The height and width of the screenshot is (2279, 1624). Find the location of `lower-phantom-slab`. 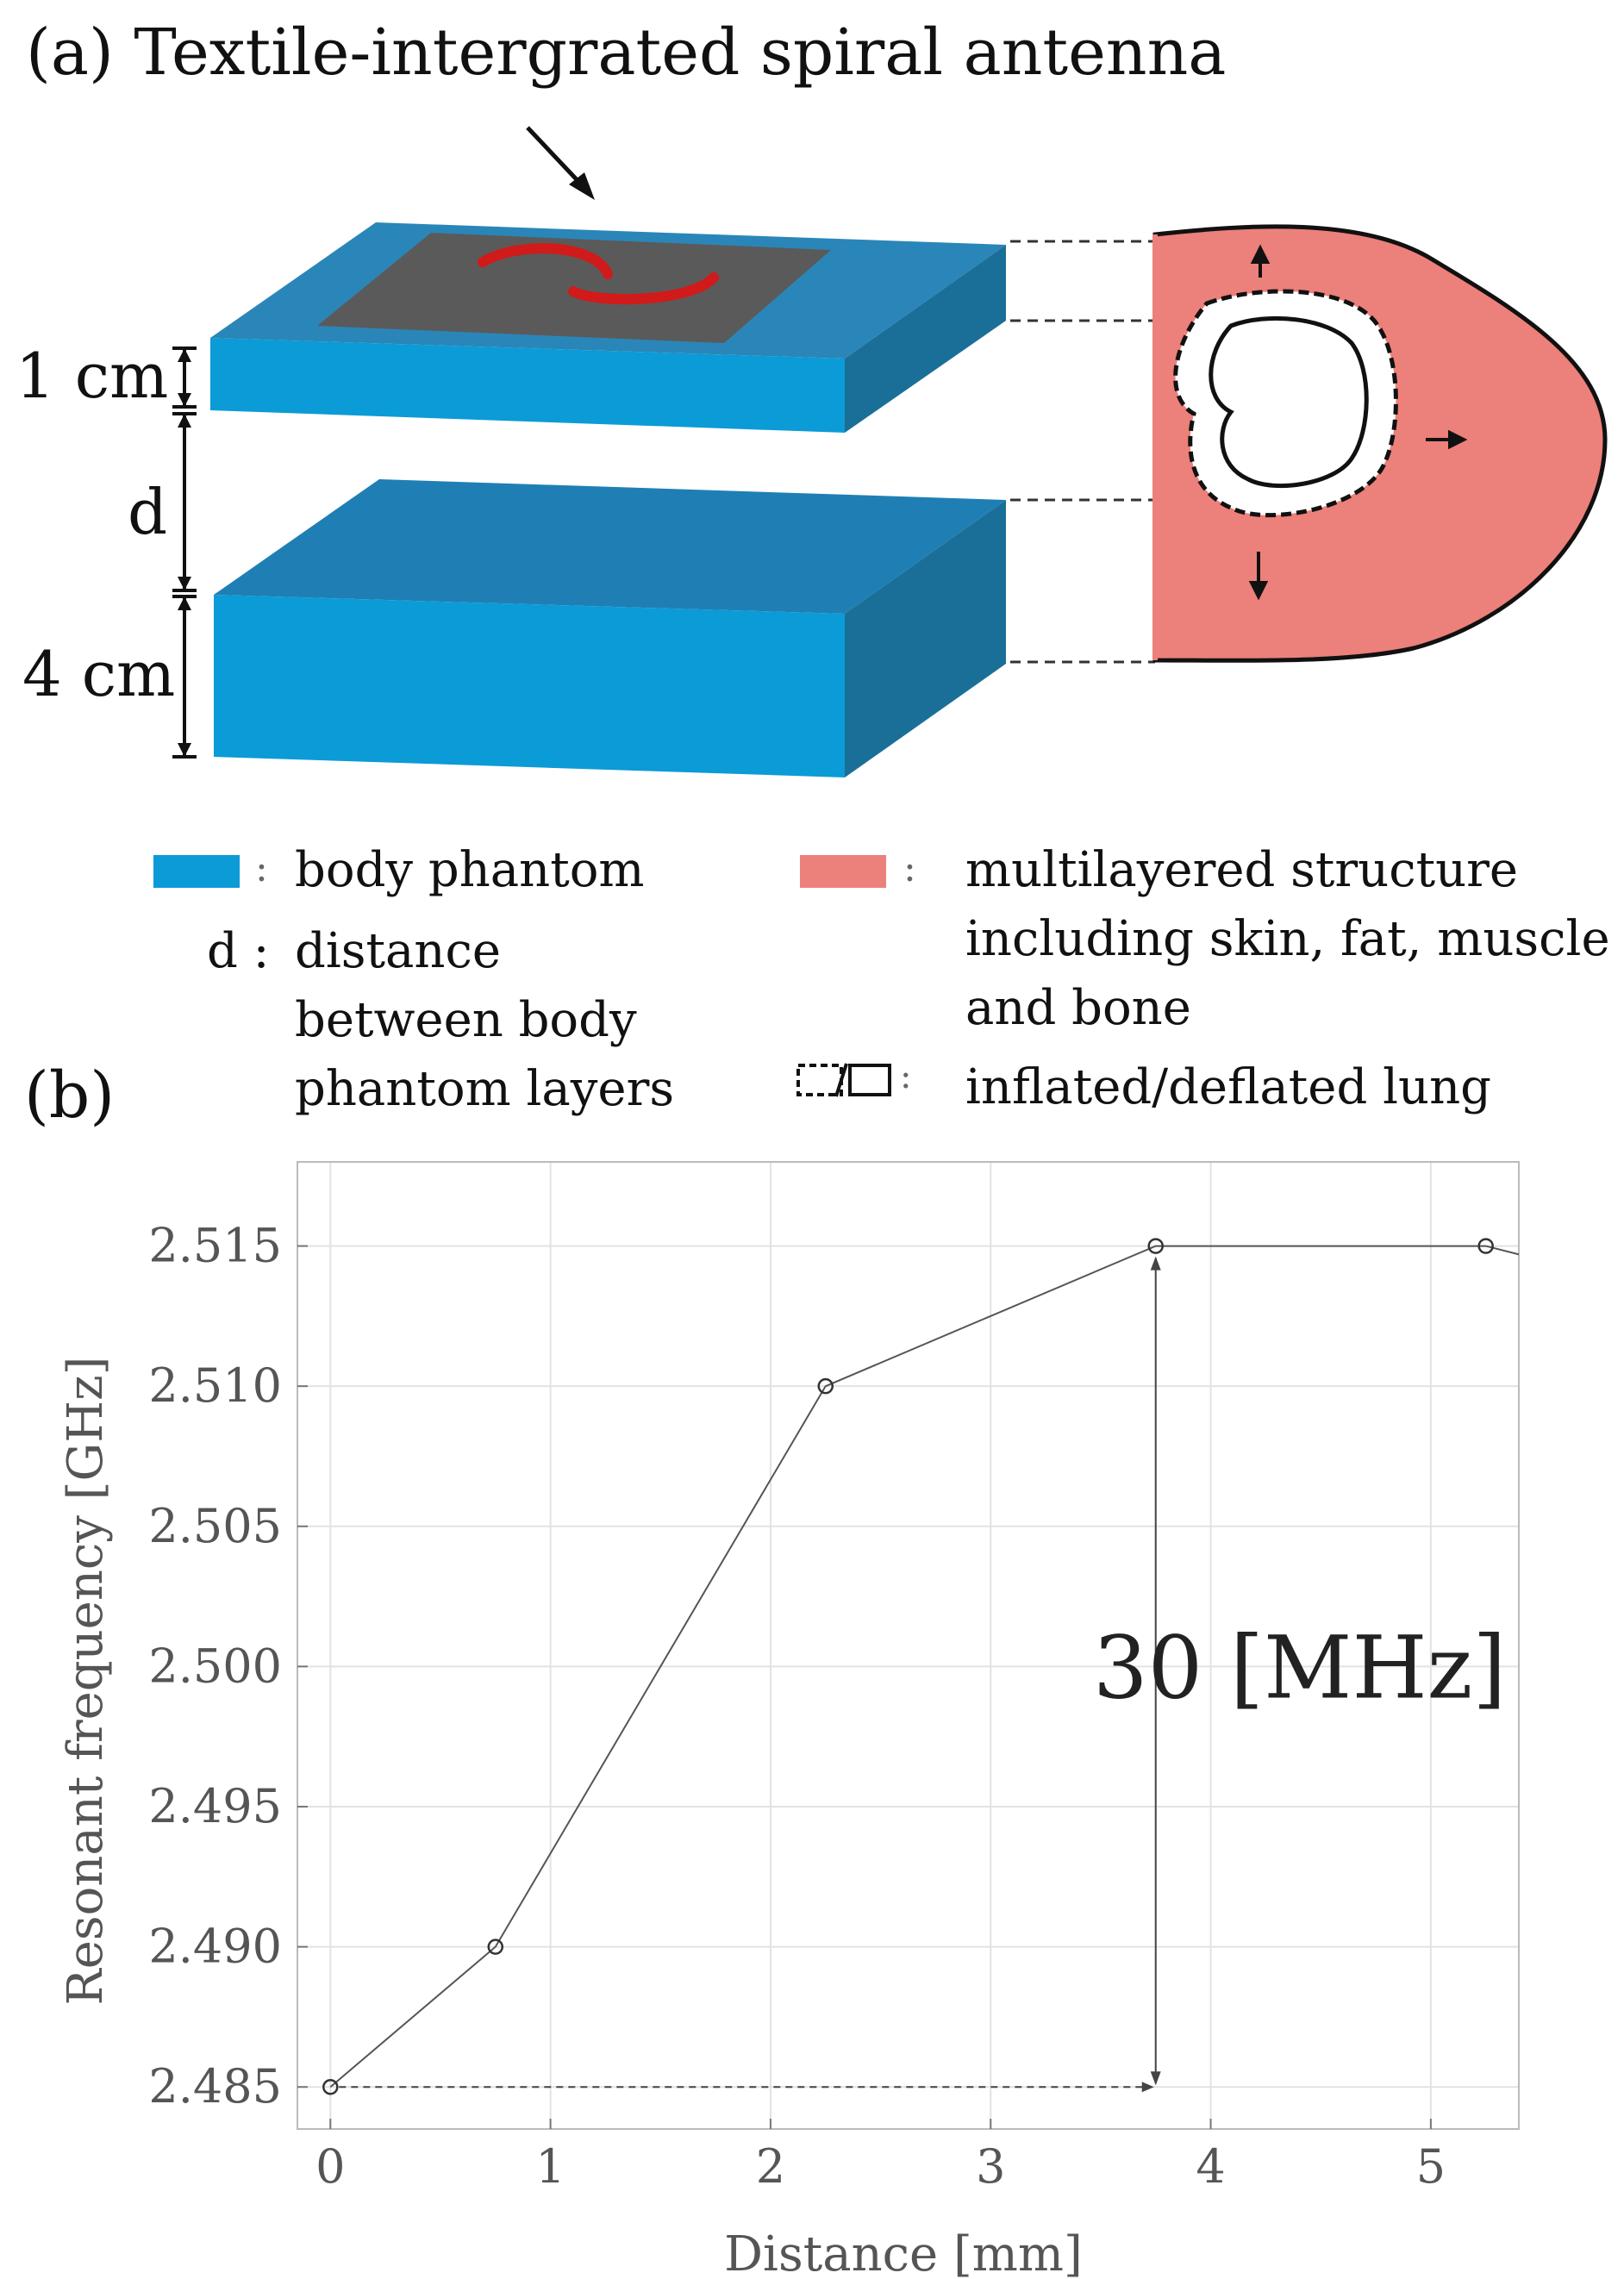

lower-phantom-slab is located at coordinates (610, 628).